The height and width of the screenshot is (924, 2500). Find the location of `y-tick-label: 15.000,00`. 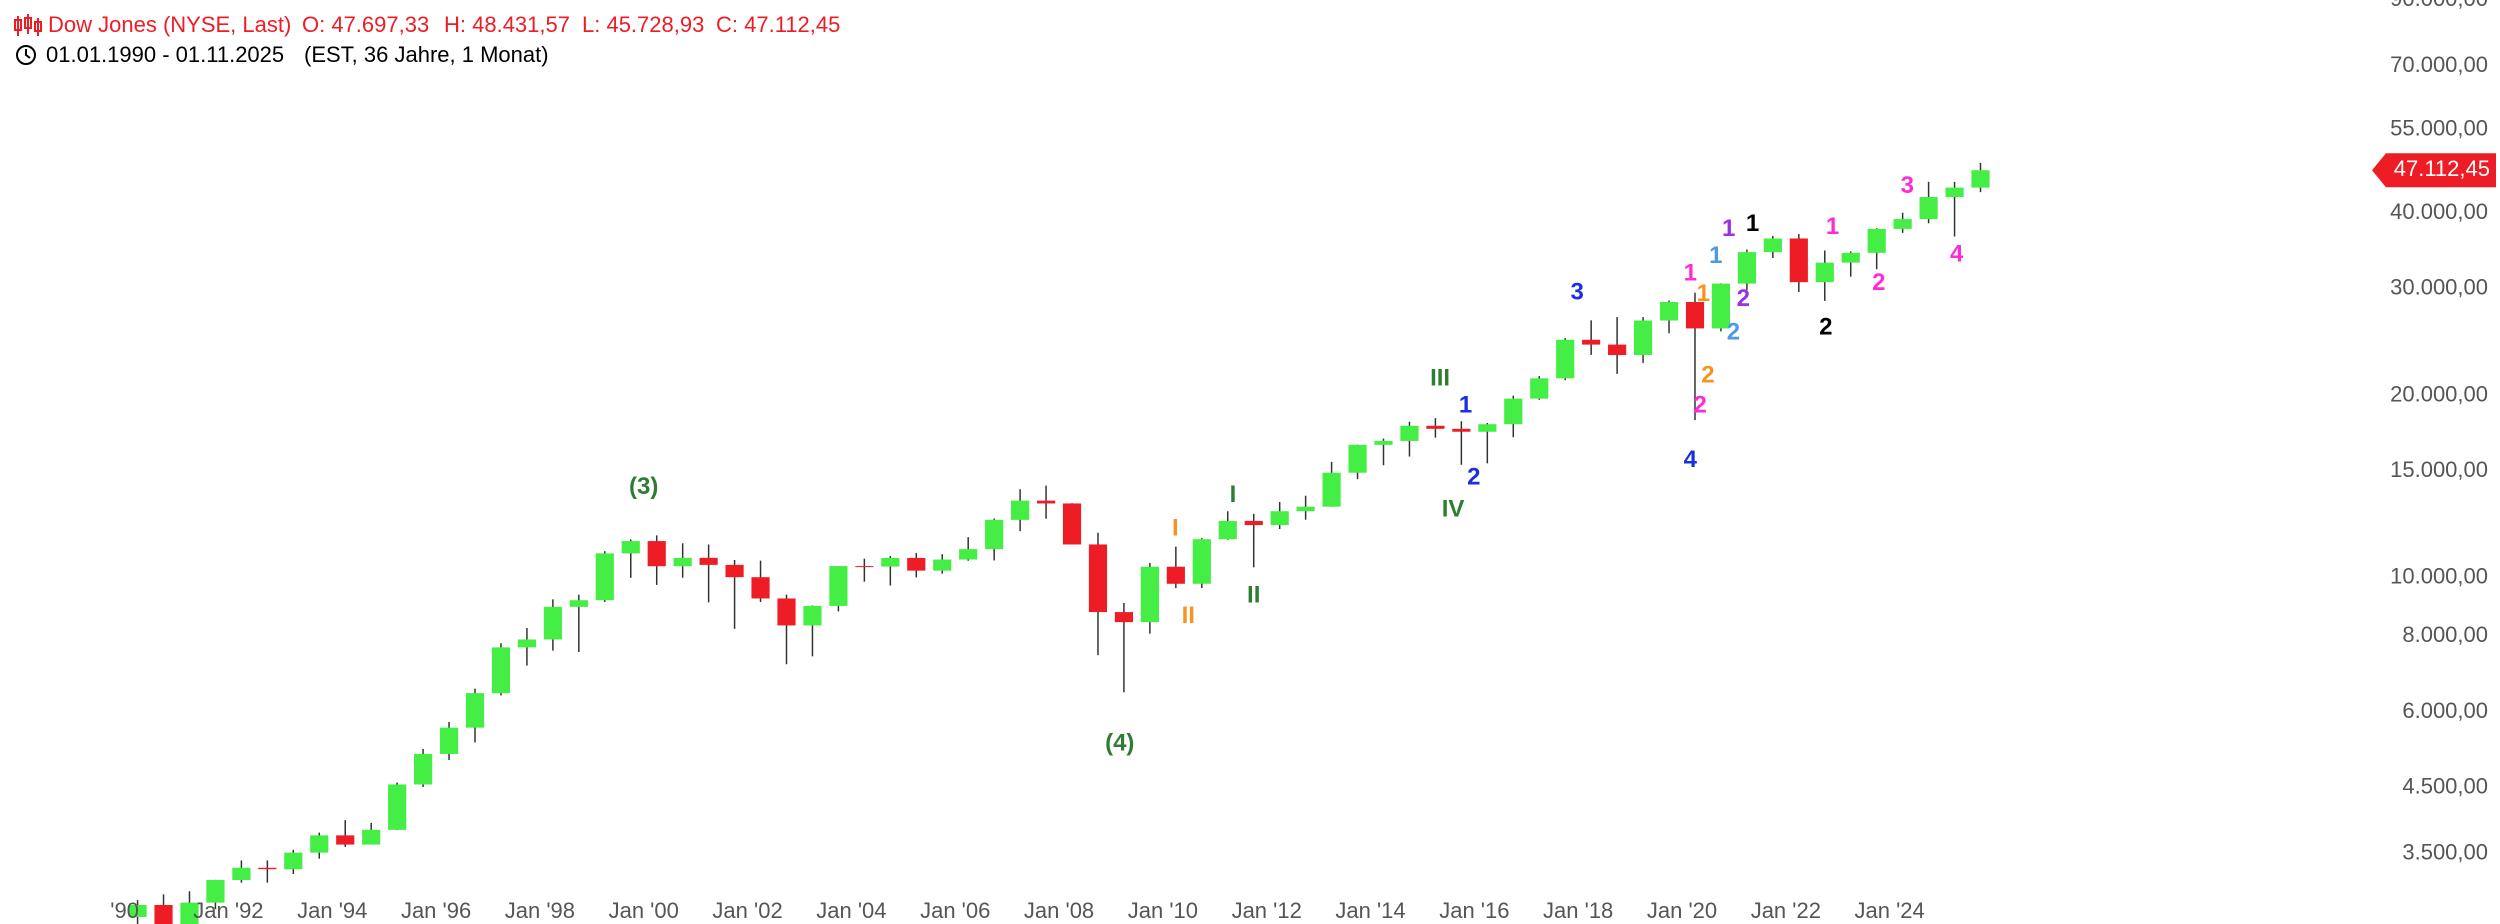

y-tick-label: 15.000,00 is located at coordinates (2439, 469).